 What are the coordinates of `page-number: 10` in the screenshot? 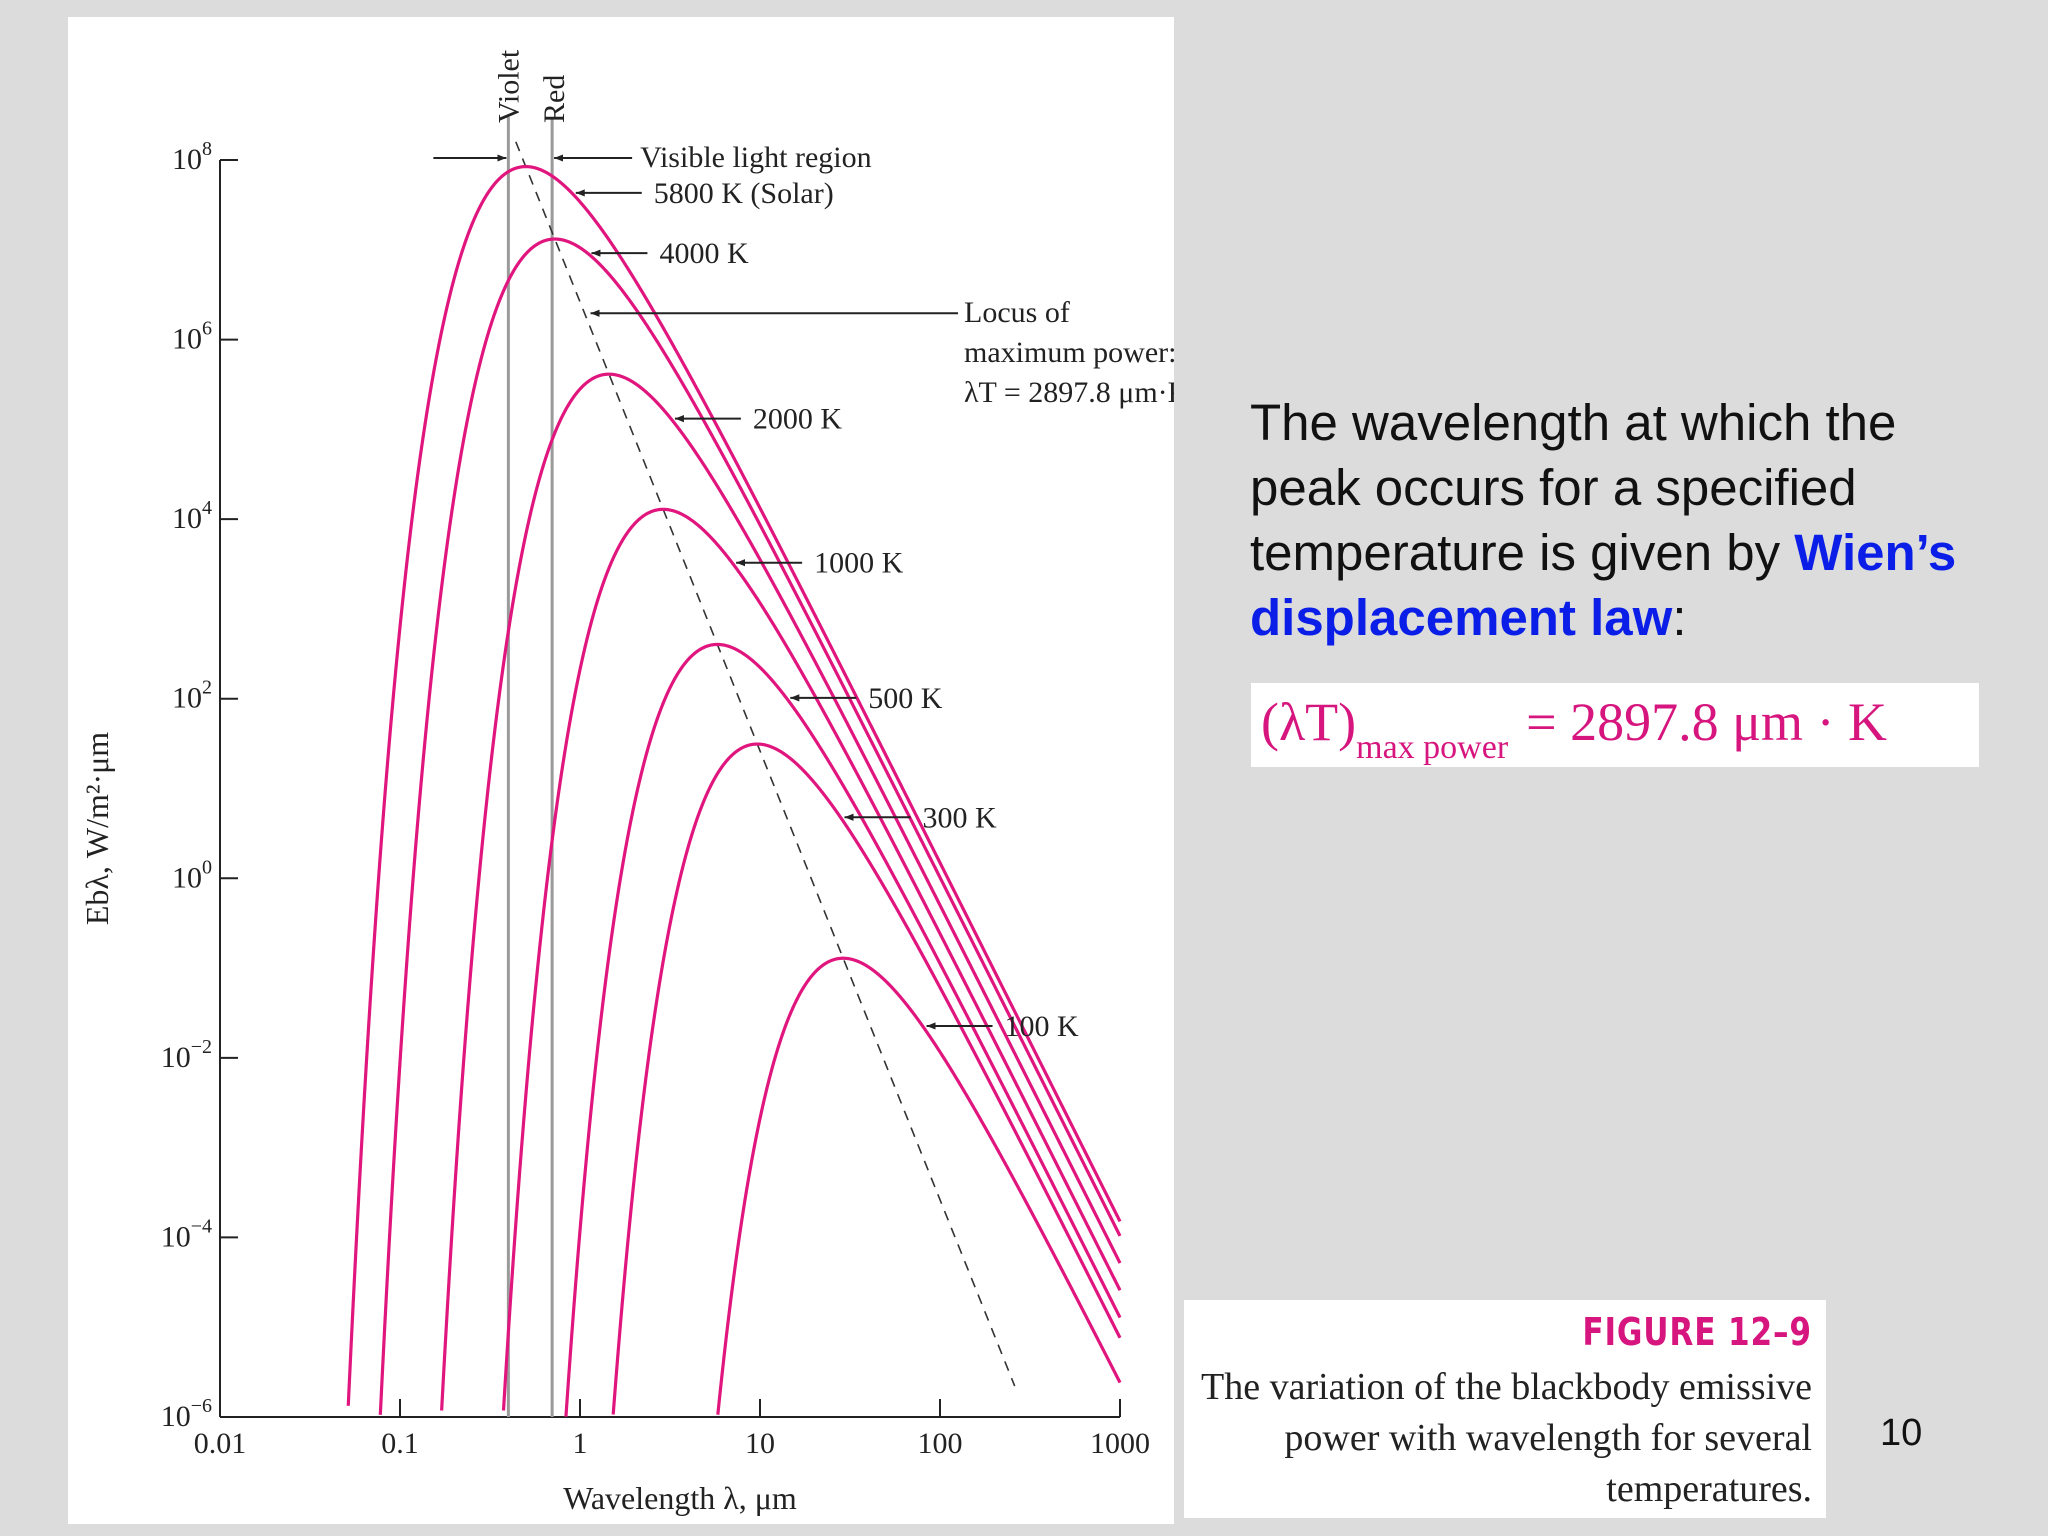 It's located at (1901, 1433).